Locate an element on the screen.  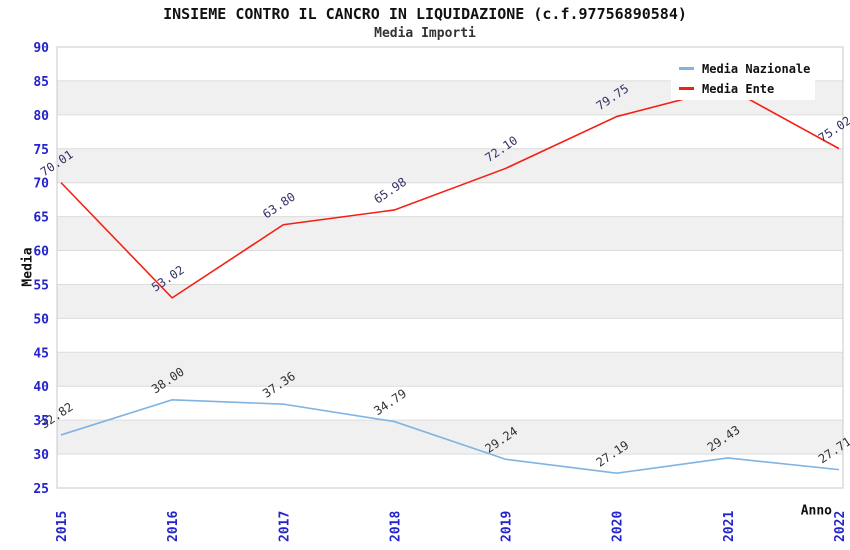
y-axis-title: Media is located at coordinates (28, 267).